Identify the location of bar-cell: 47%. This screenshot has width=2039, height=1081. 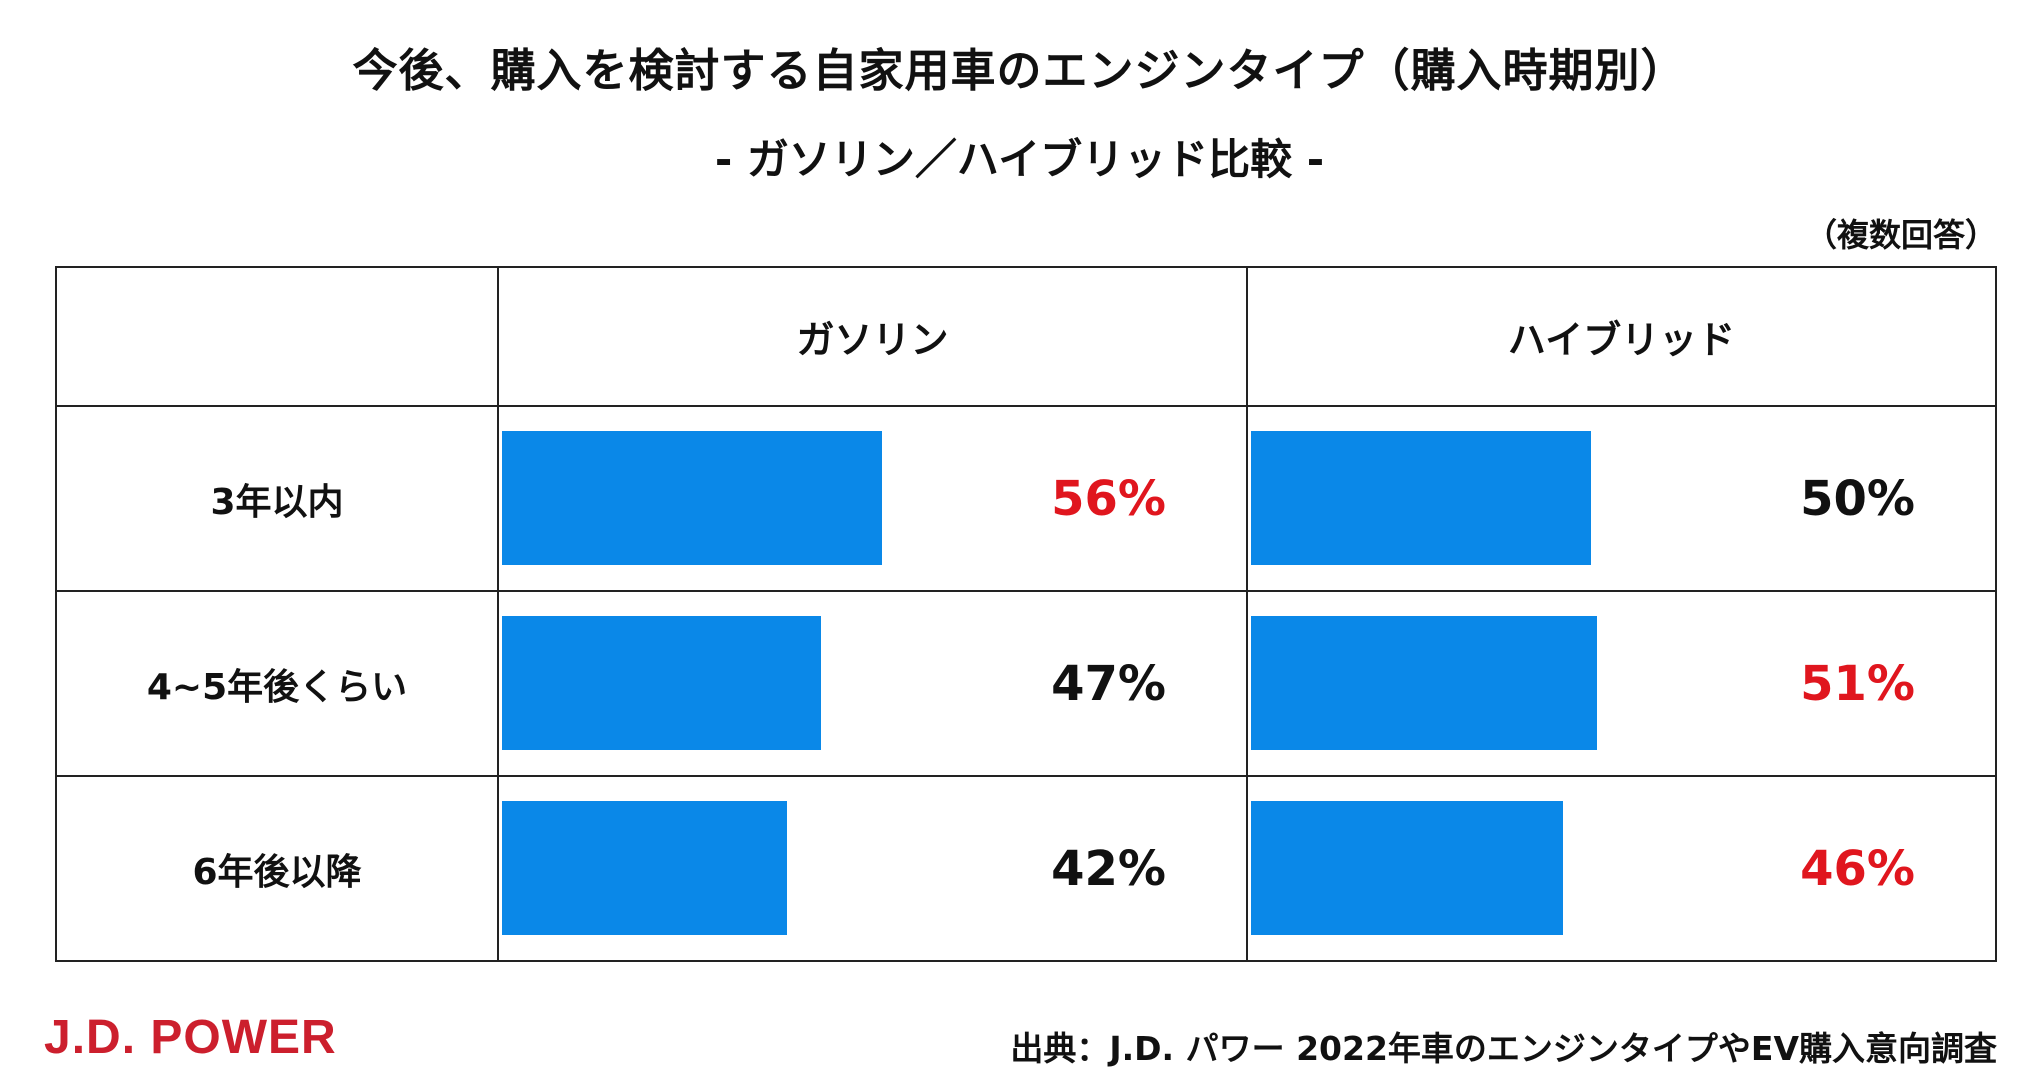
(872, 683).